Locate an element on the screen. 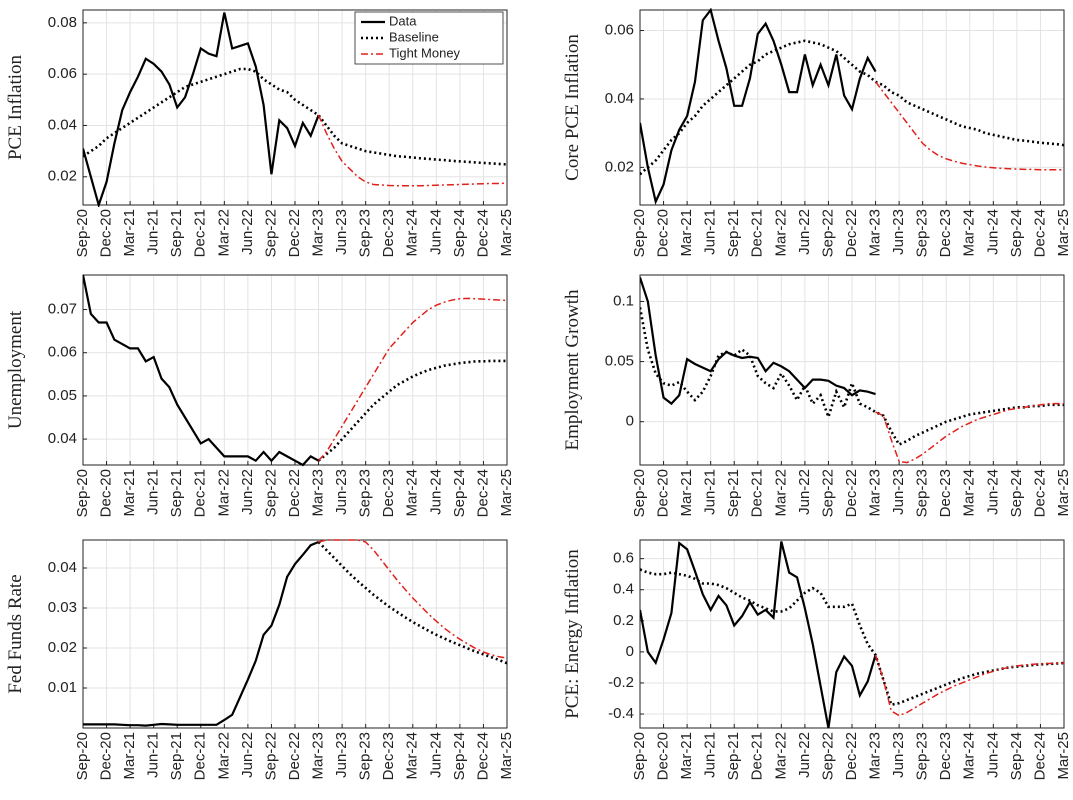 This screenshot has height=800, width=1073. y-tick-label: 0.05 is located at coordinates (62, 395).